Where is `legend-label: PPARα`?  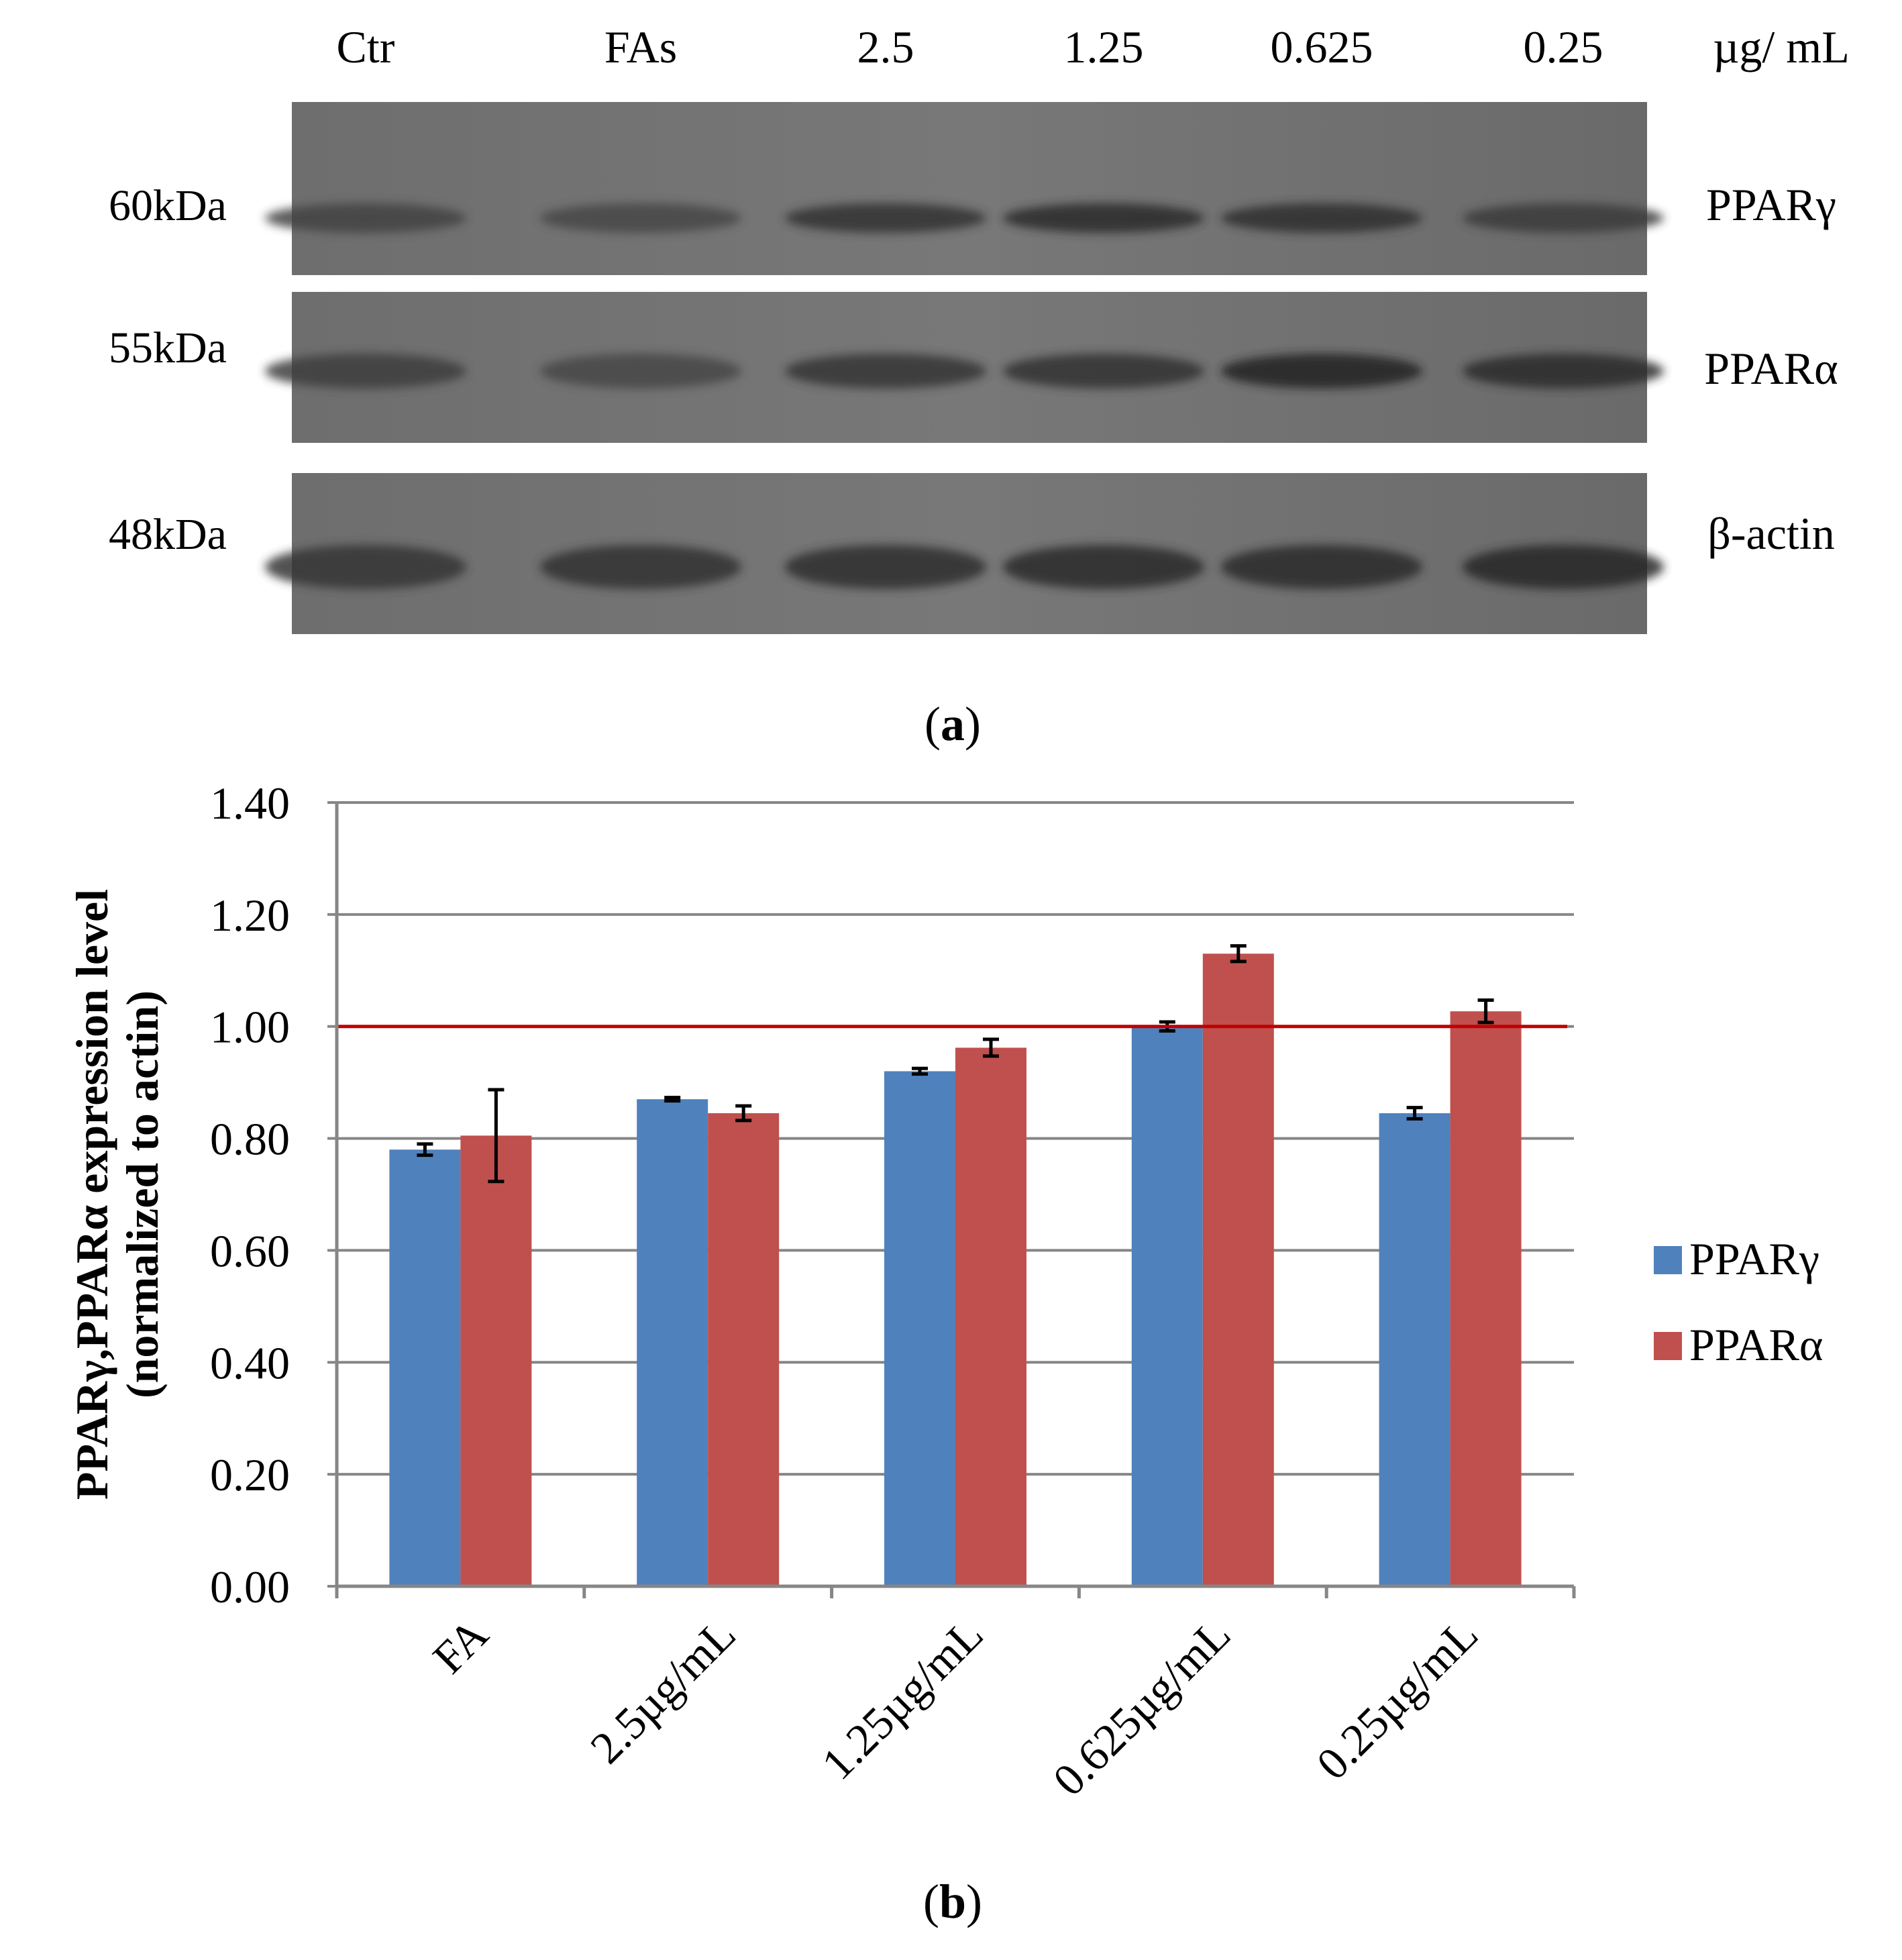
legend-label: PPARα is located at coordinates (1756, 1344).